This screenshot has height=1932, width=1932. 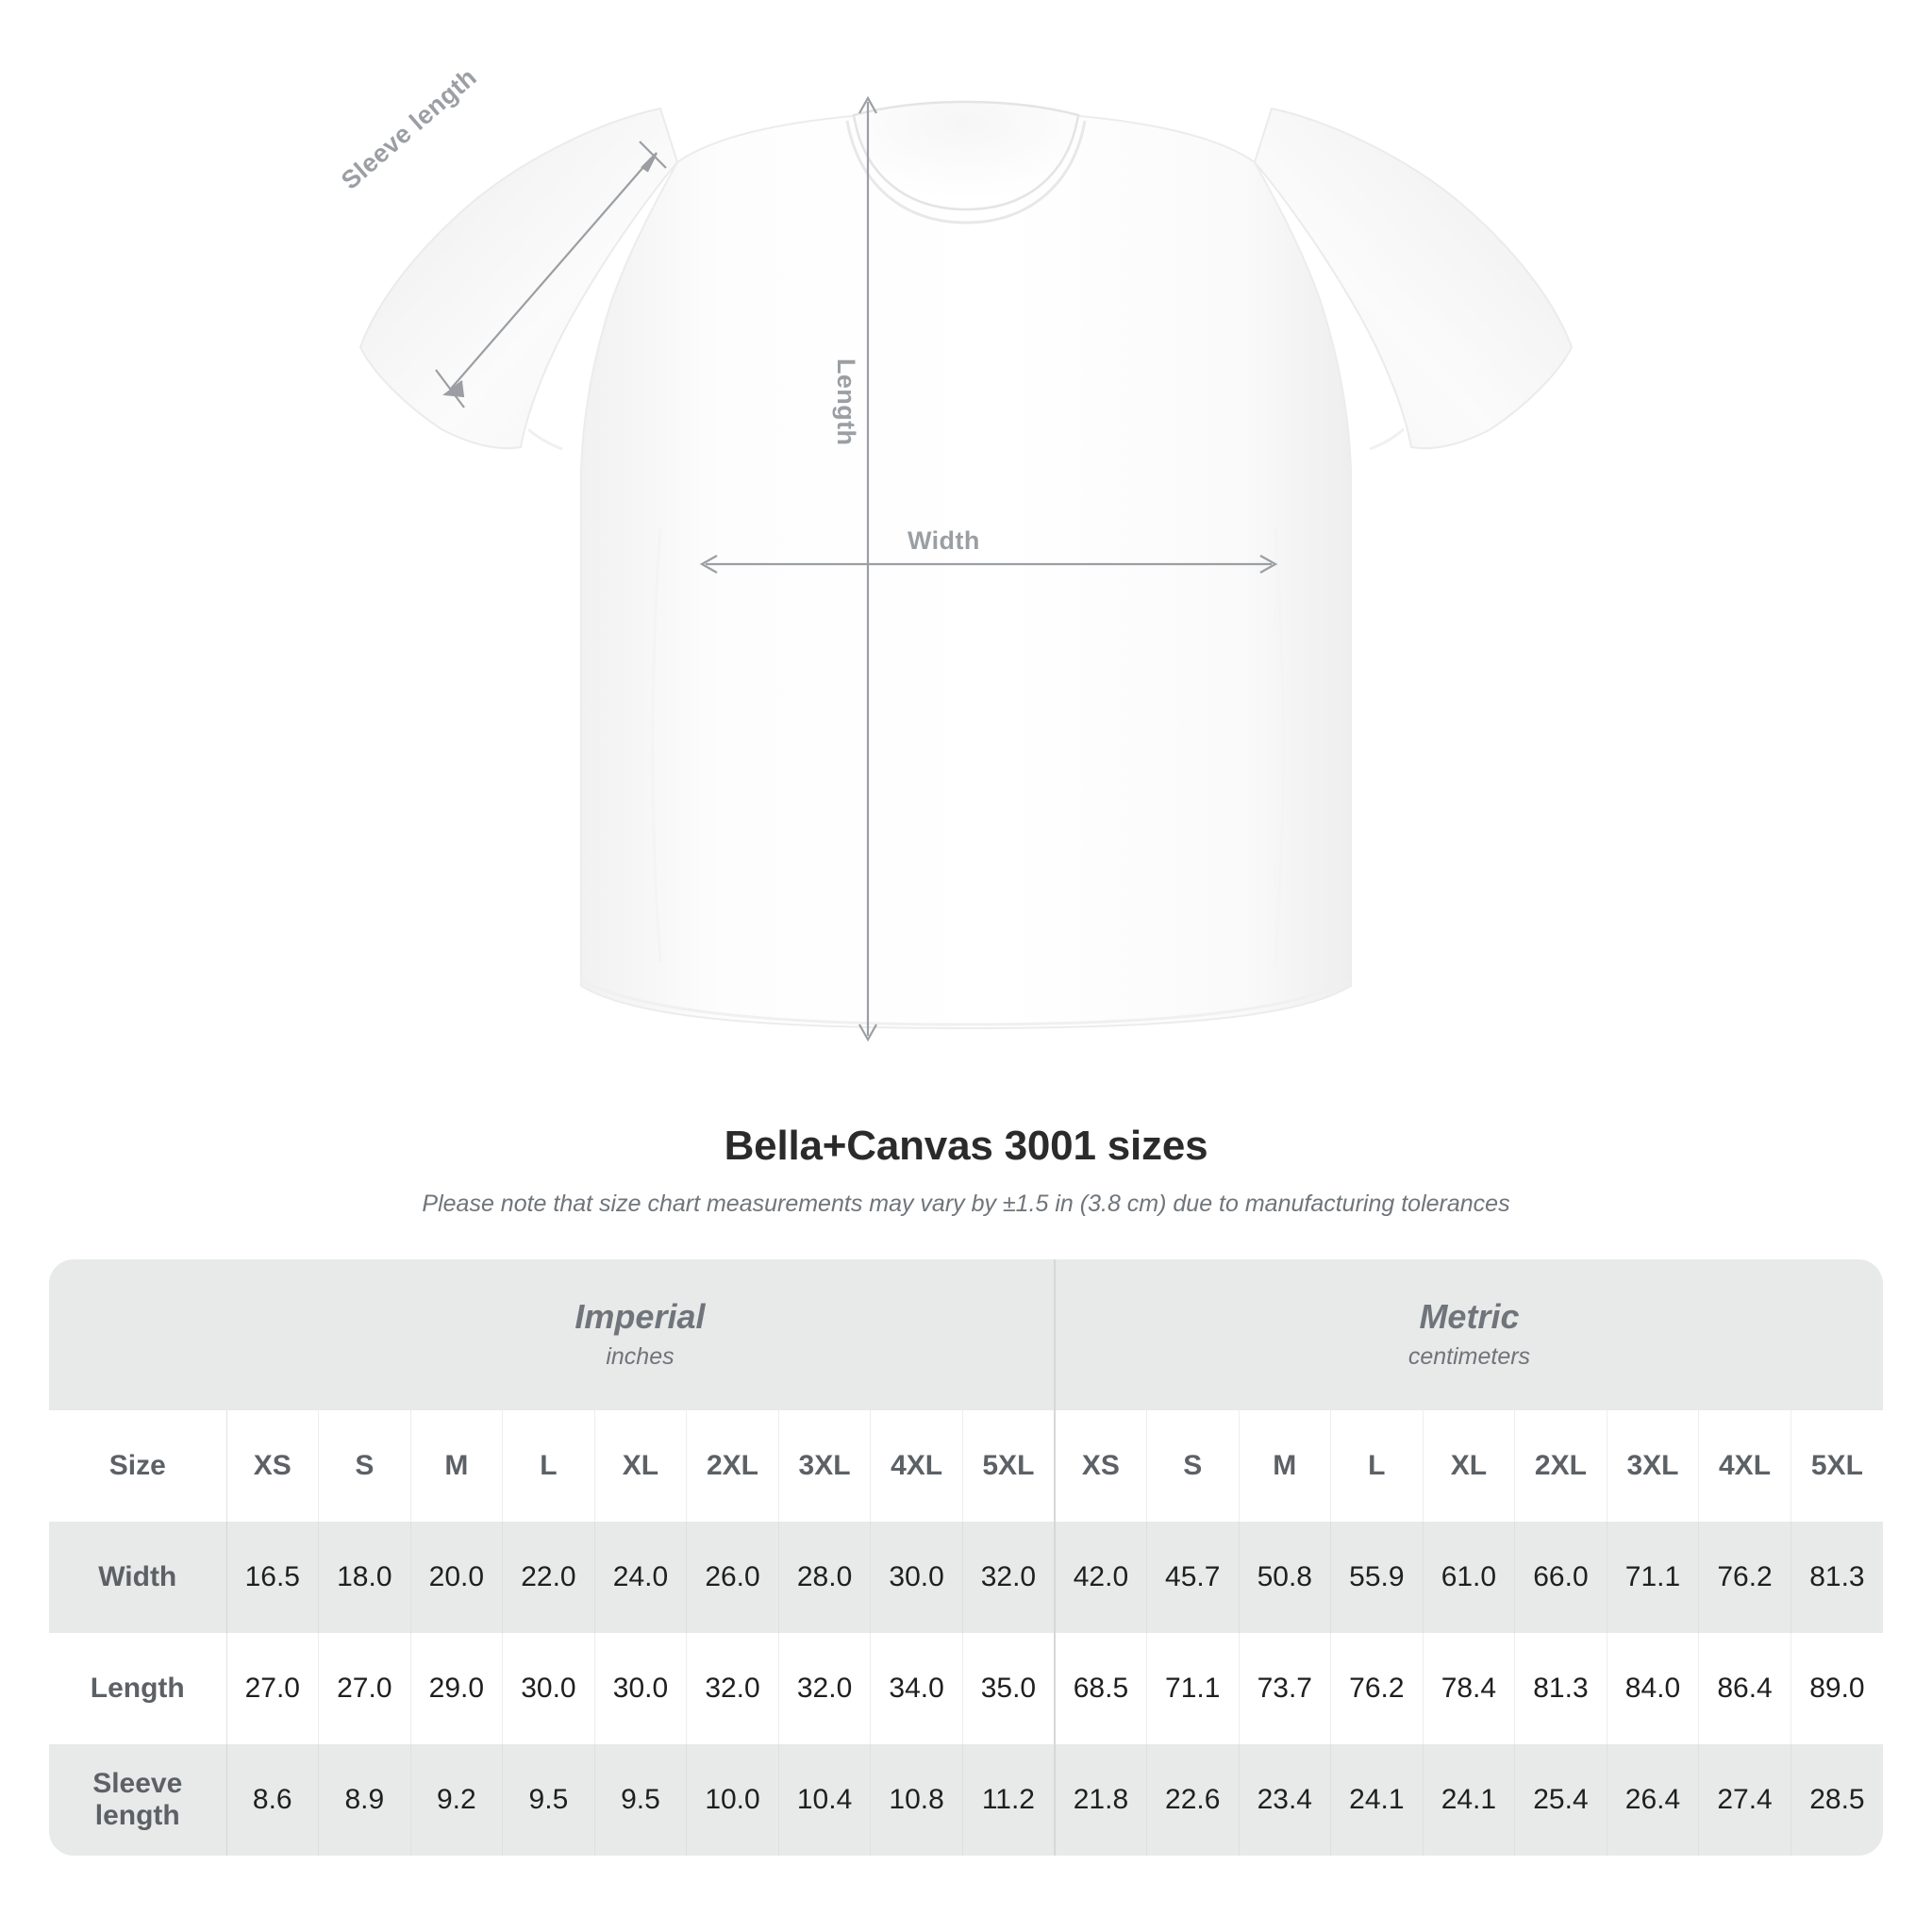 I want to click on unit-name-metric: Metric, so click(x=1469, y=1316).